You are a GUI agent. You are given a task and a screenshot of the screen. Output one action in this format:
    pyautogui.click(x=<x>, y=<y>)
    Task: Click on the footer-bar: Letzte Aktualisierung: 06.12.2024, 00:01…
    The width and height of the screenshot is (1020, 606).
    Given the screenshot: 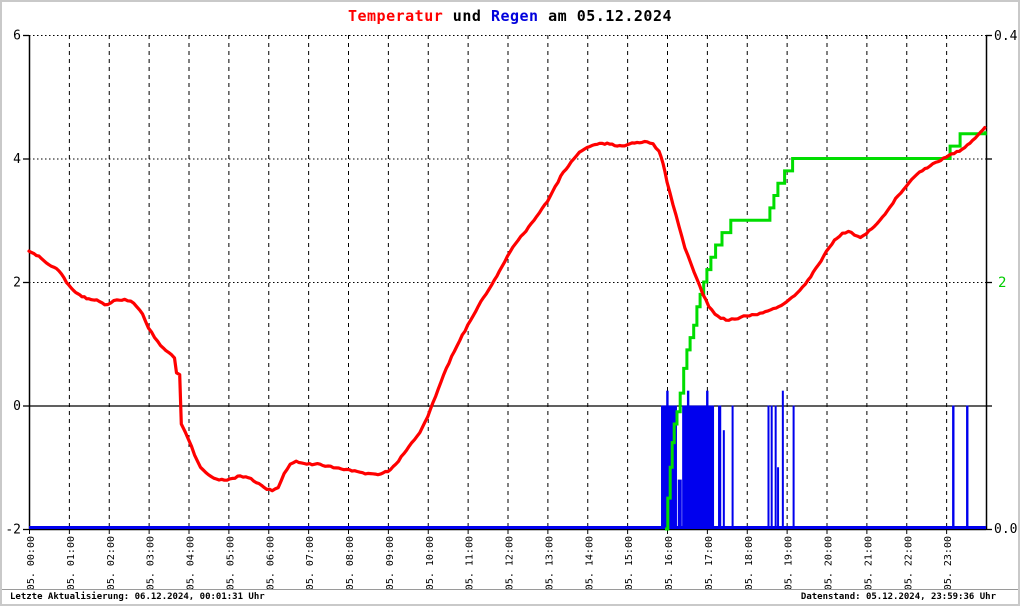 What is the action you would take?
    pyautogui.click(x=510, y=596)
    